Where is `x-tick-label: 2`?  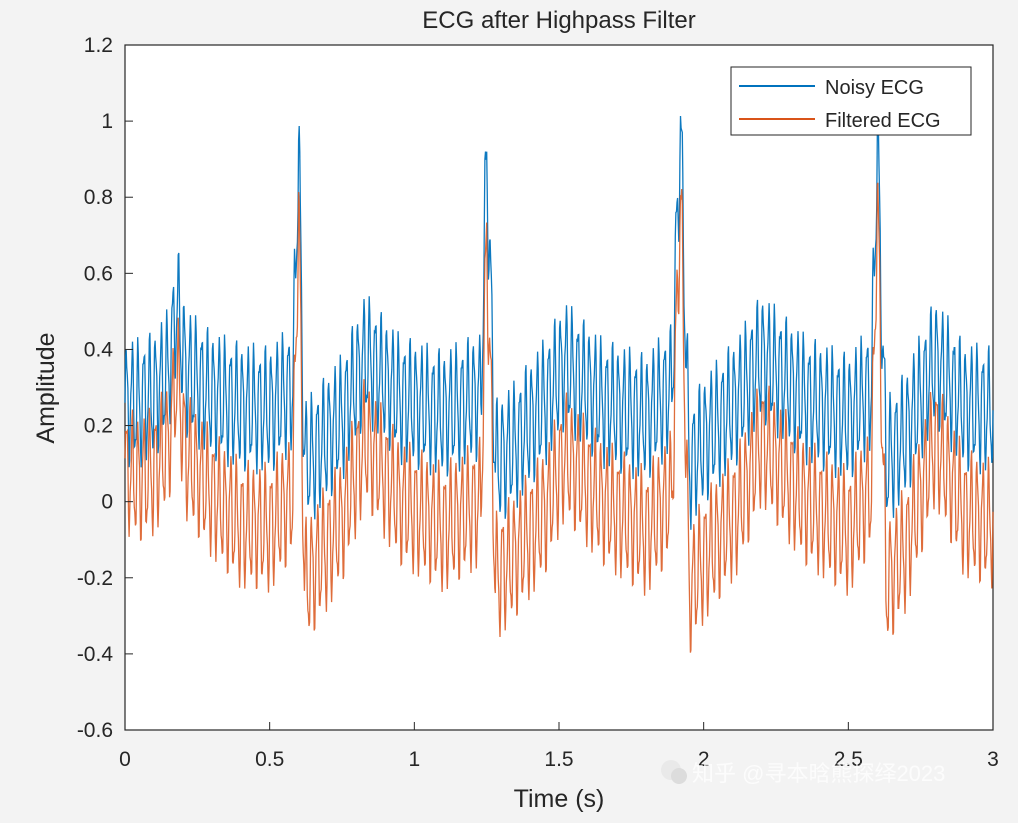
x-tick-label: 2 is located at coordinates (704, 759).